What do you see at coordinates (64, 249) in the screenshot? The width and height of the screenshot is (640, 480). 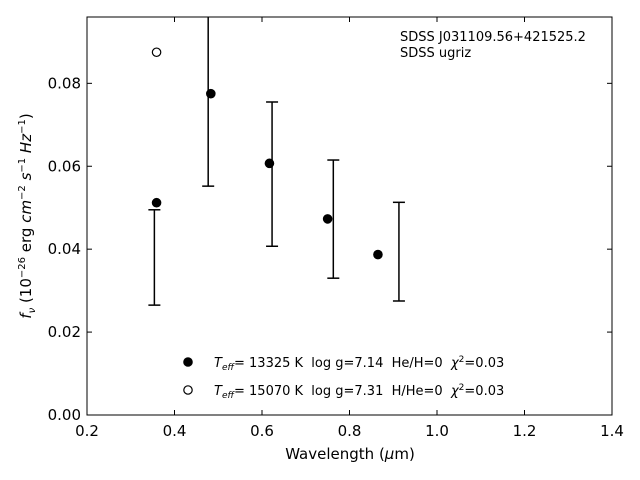 I see `y-tick-label: 0.04` at bounding box center [64, 249].